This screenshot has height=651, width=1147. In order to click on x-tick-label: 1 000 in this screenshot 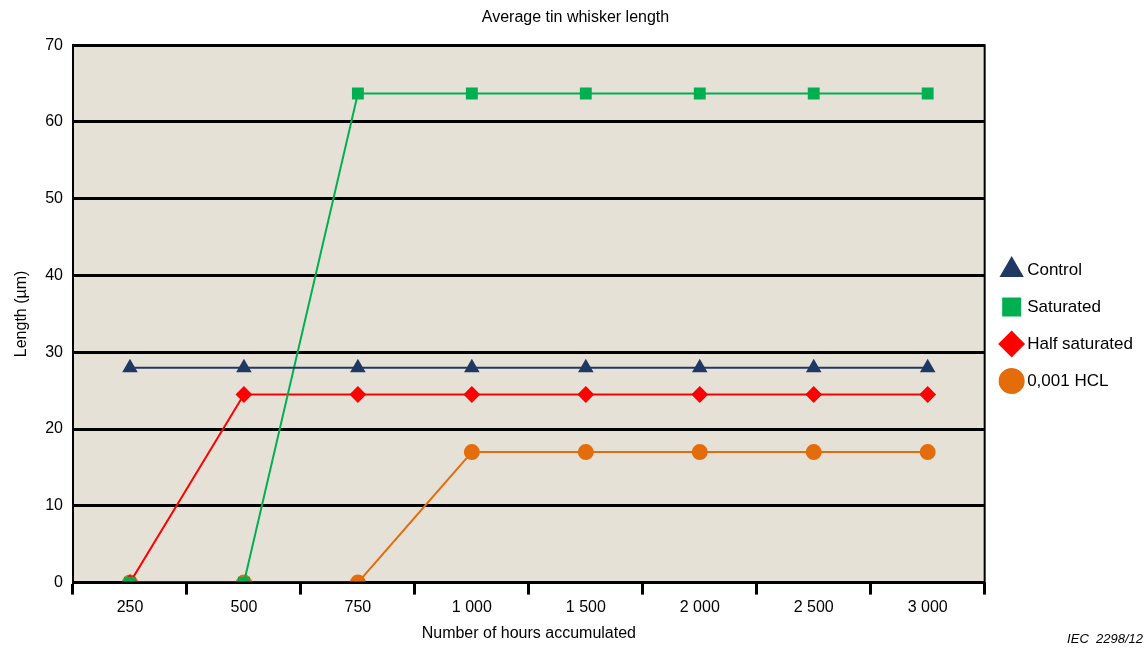, I will do `click(471, 606)`.